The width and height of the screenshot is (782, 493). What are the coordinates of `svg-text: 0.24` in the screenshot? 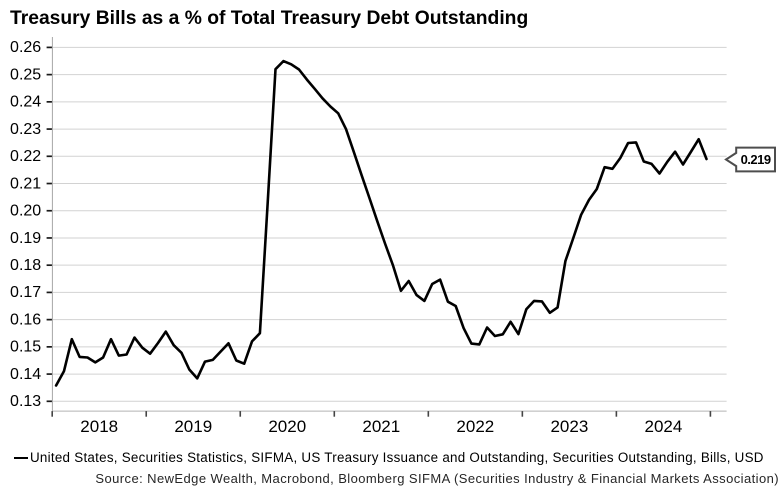 It's located at (25, 102).